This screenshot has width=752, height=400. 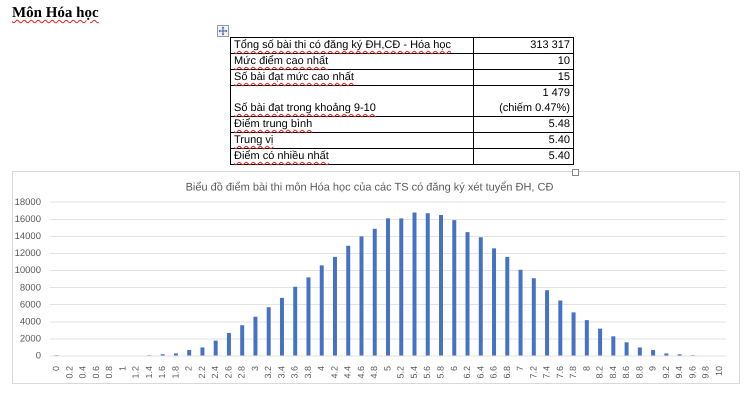 What do you see at coordinates (401, 372) in the screenshot?
I see `x-tick-label: 5.2` at bounding box center [401, 372].